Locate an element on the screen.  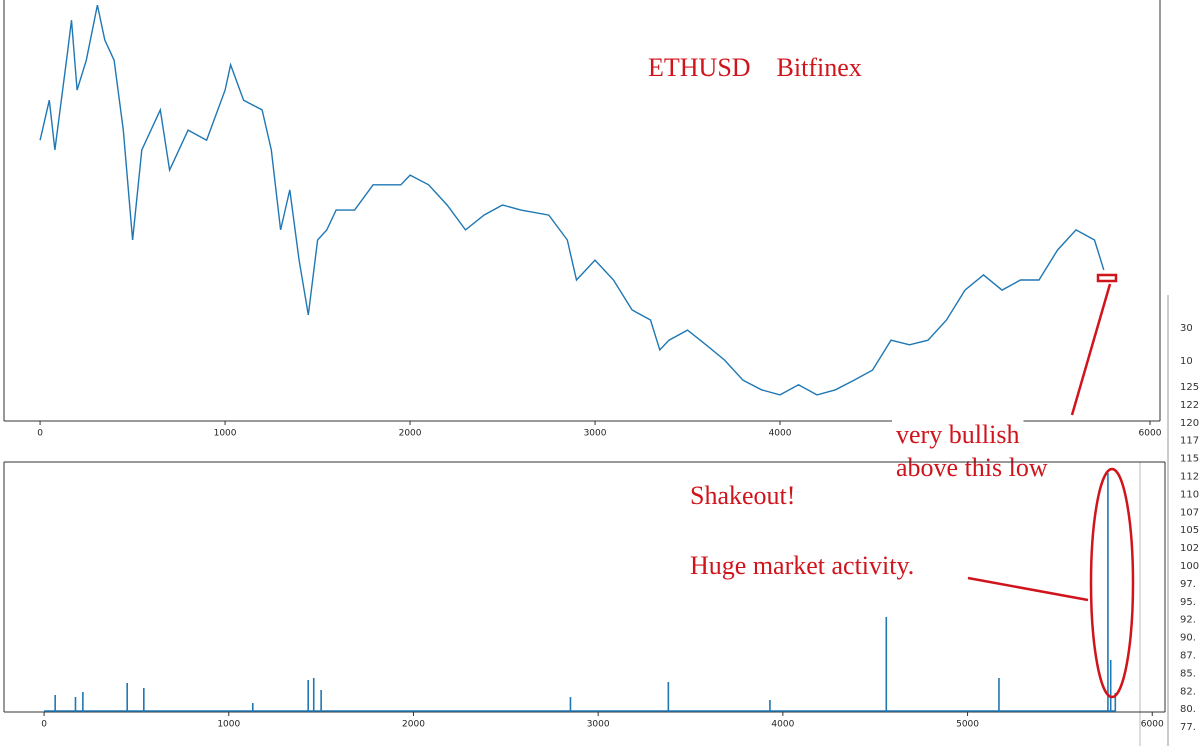
x-tick-label: 5000 is located at coordinates (967, 725).